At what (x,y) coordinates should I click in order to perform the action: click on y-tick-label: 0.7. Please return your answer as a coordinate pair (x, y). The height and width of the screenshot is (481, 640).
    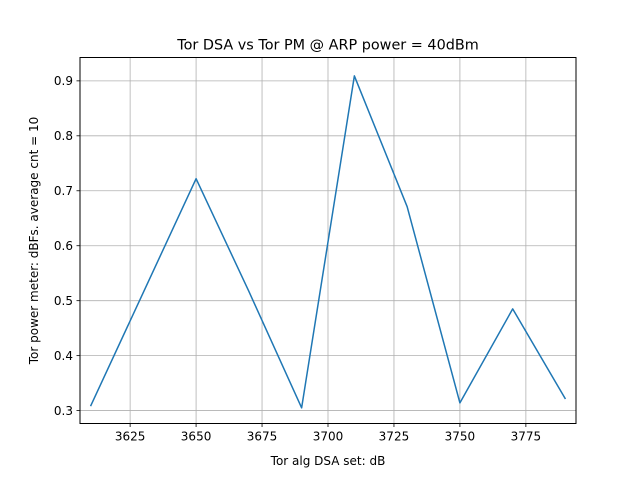
    Looking at the image, I should click on (63, 191).